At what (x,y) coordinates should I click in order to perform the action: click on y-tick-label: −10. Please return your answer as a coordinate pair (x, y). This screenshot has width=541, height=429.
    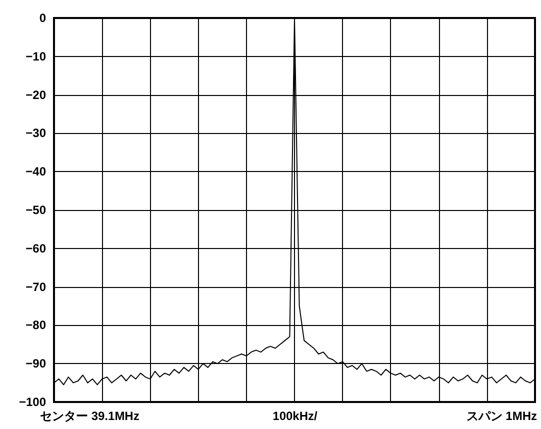
    Looking at the image, I should click on (36, 56).